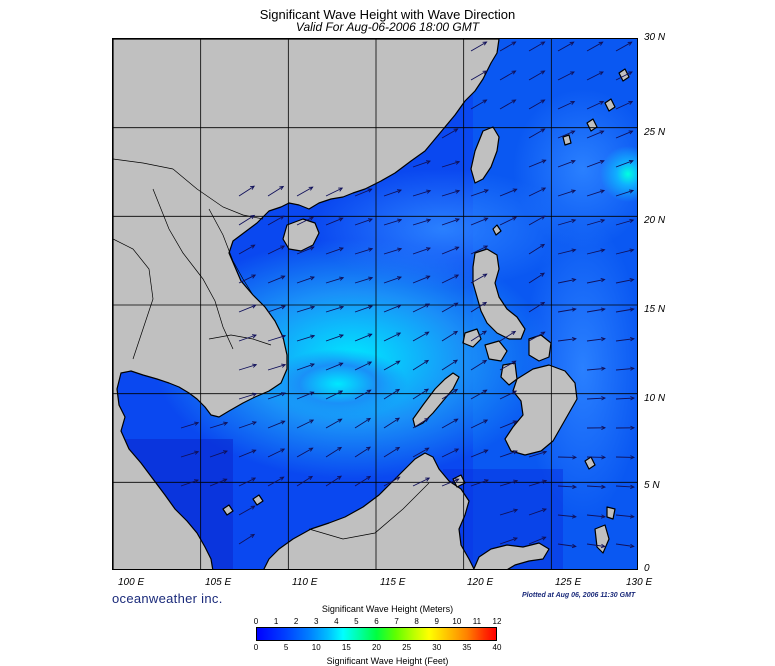 The height and width of the screenshot is (666, 775). What do you see at coordinates (336, 621) in the screenshot?
I see `meter-tick: 4` at bounding box center [336, 621].